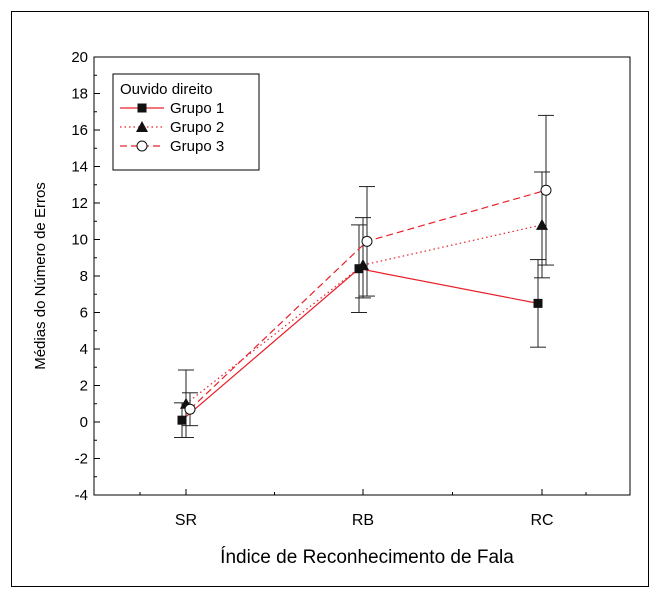  I want to click on y-tick-label: 6, so click(84, 313).